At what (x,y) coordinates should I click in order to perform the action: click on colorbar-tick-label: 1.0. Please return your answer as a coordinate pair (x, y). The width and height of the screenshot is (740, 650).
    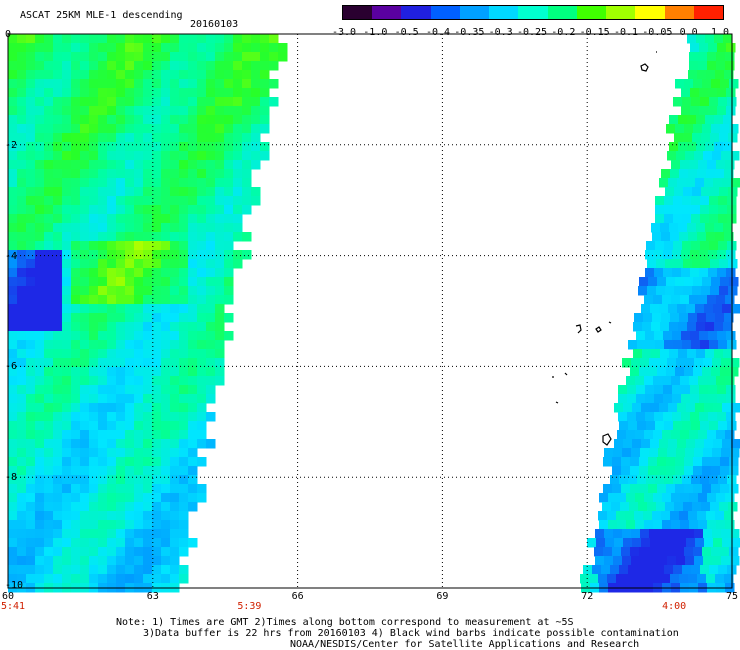
    Looking at the image, I should click on (720, 32).